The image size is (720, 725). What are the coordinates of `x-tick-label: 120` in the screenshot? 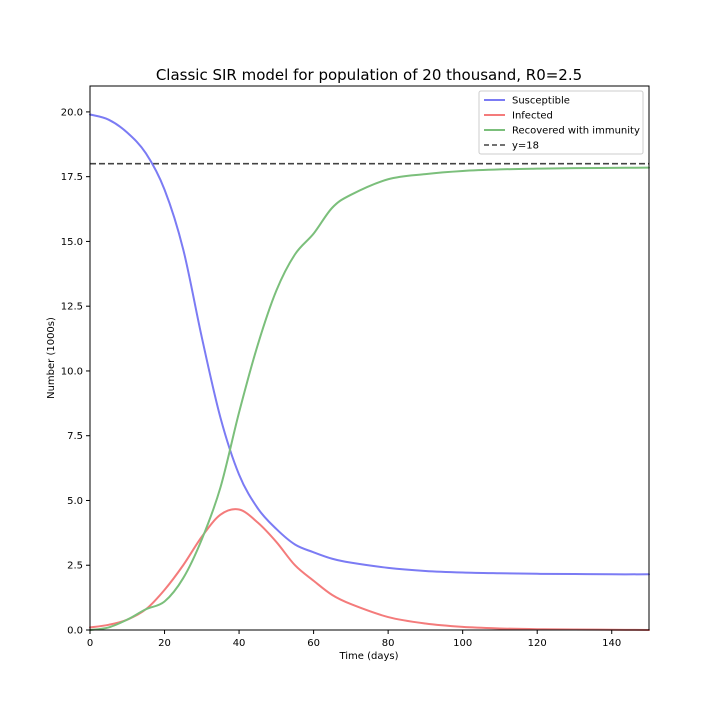 It's located at (537, 643).